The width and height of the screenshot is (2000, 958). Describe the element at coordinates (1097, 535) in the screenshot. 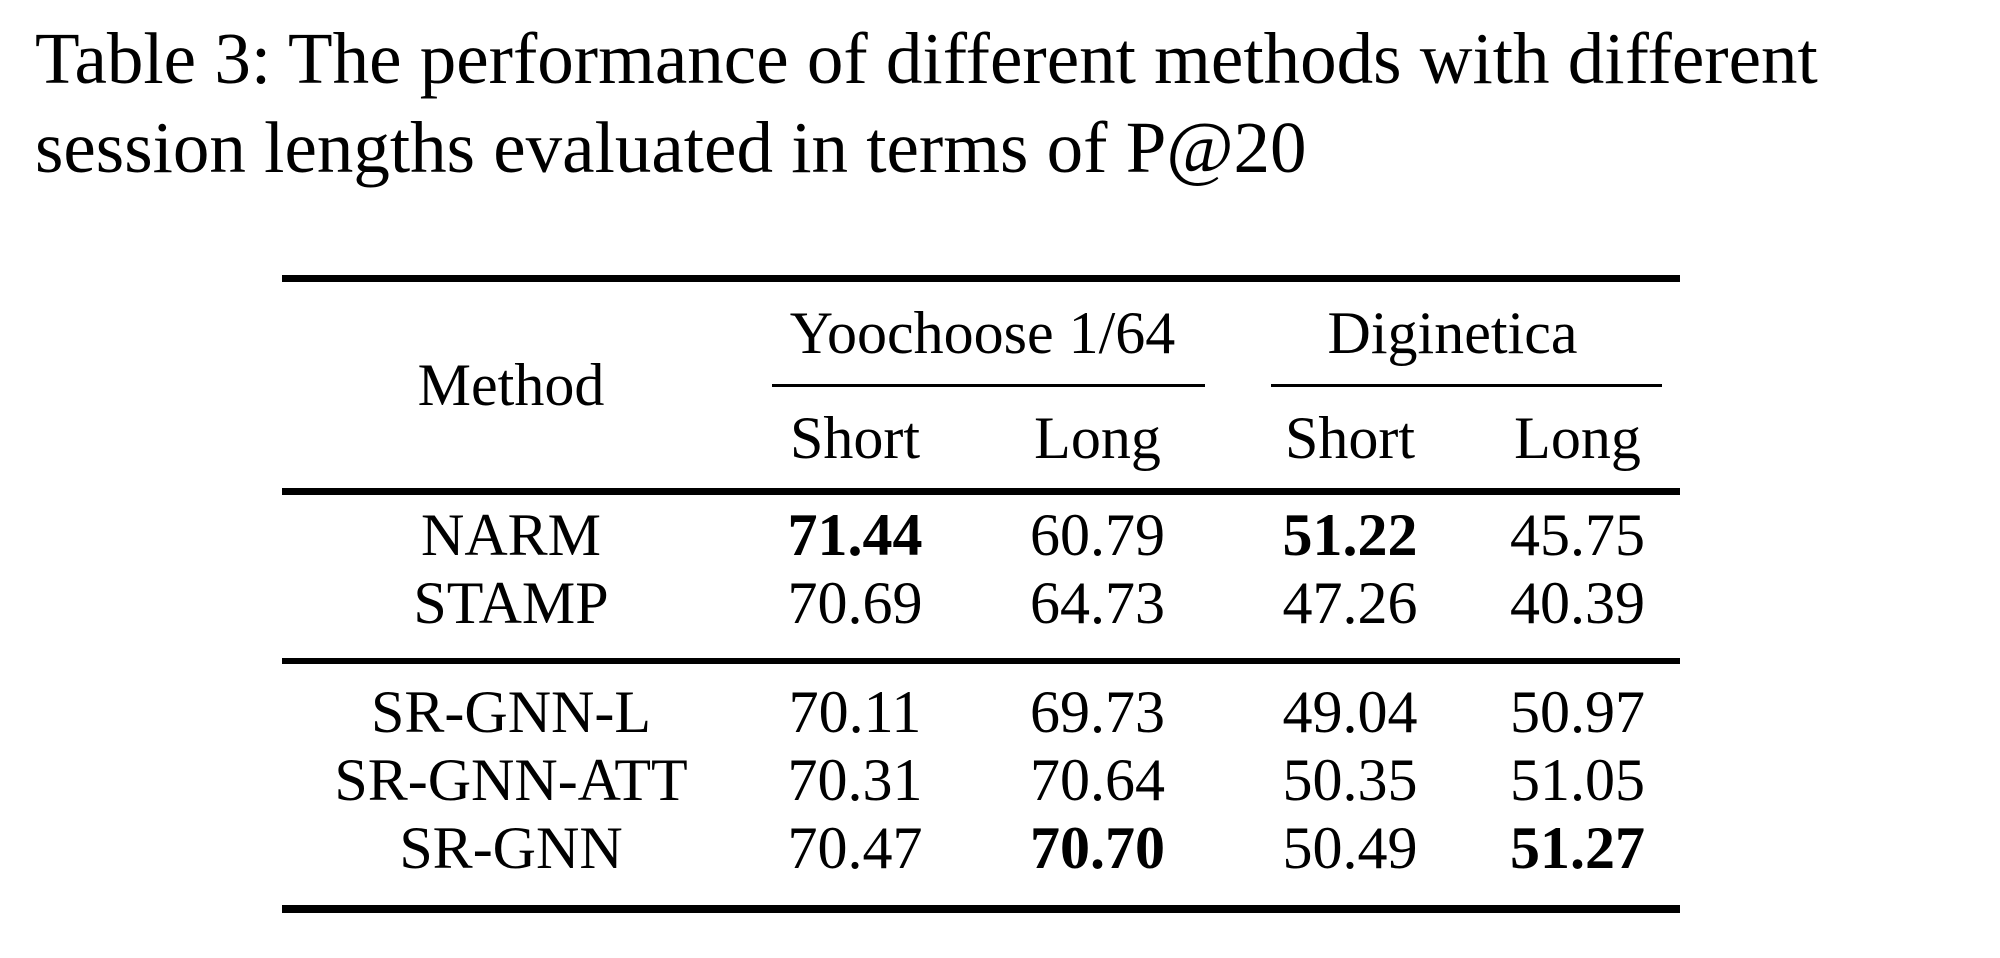

I see `cell-value: 60.79` at that location.